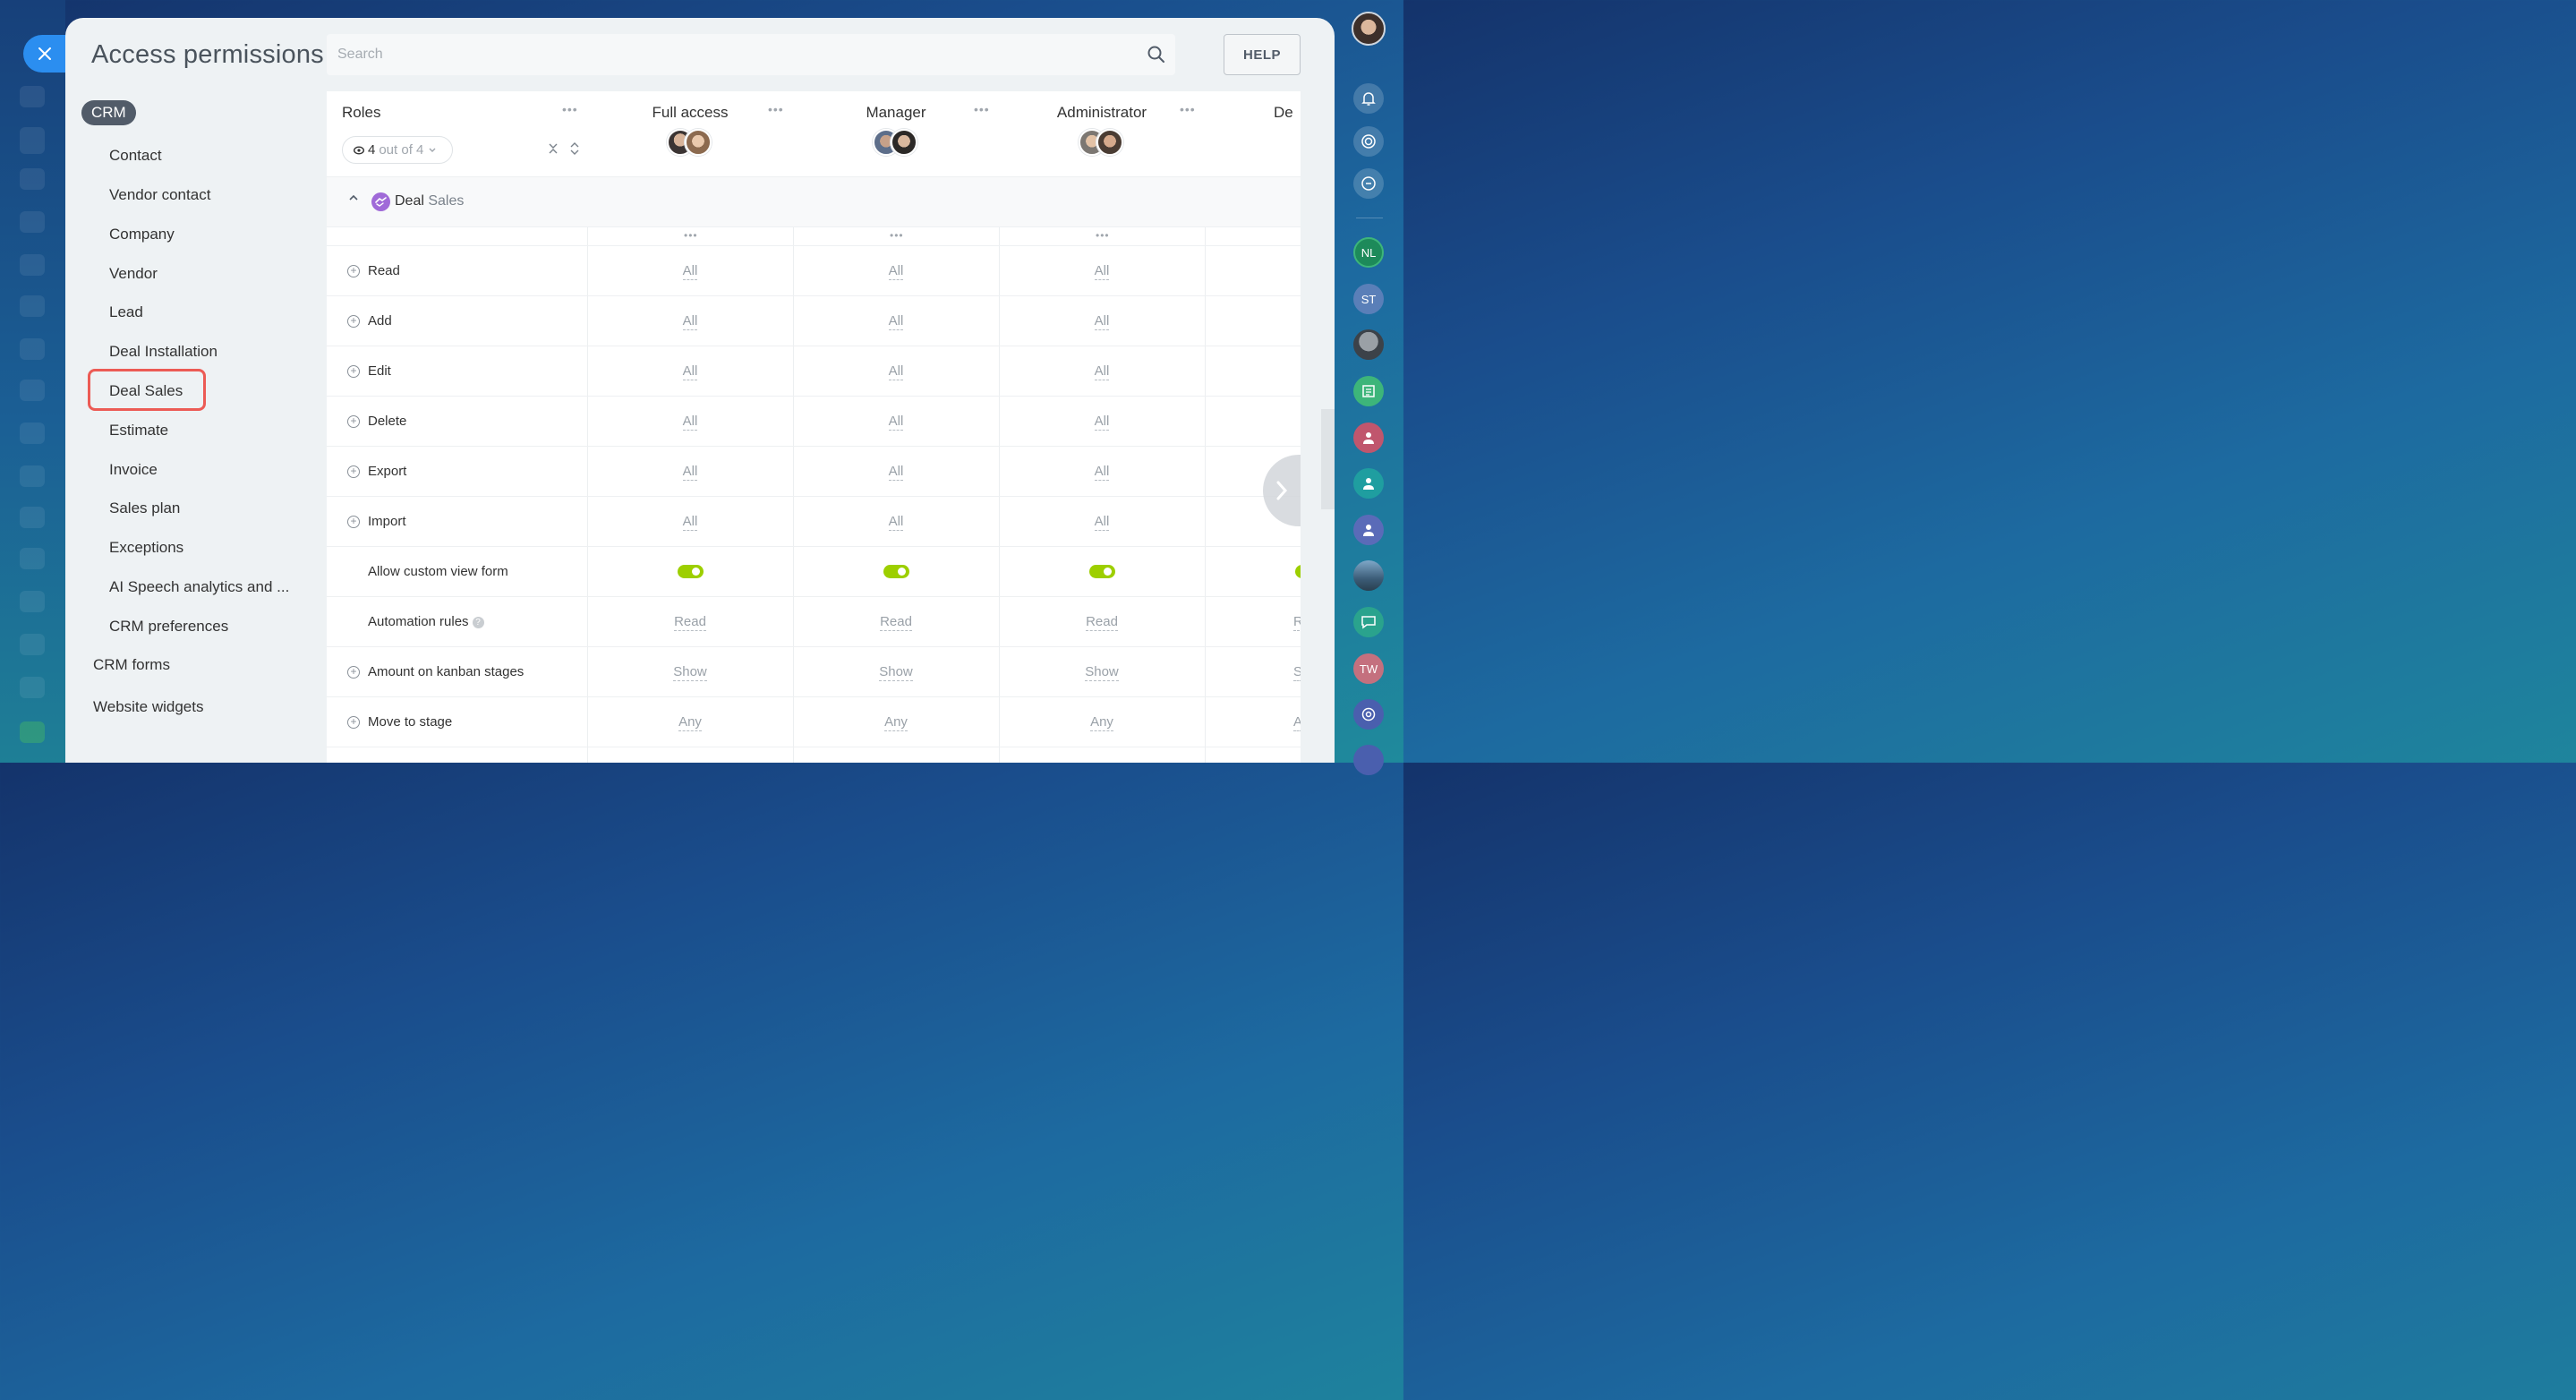  Describe the element at coordinates (1368, 183) in the screenshot. I see `chat-search-icon` at that location.